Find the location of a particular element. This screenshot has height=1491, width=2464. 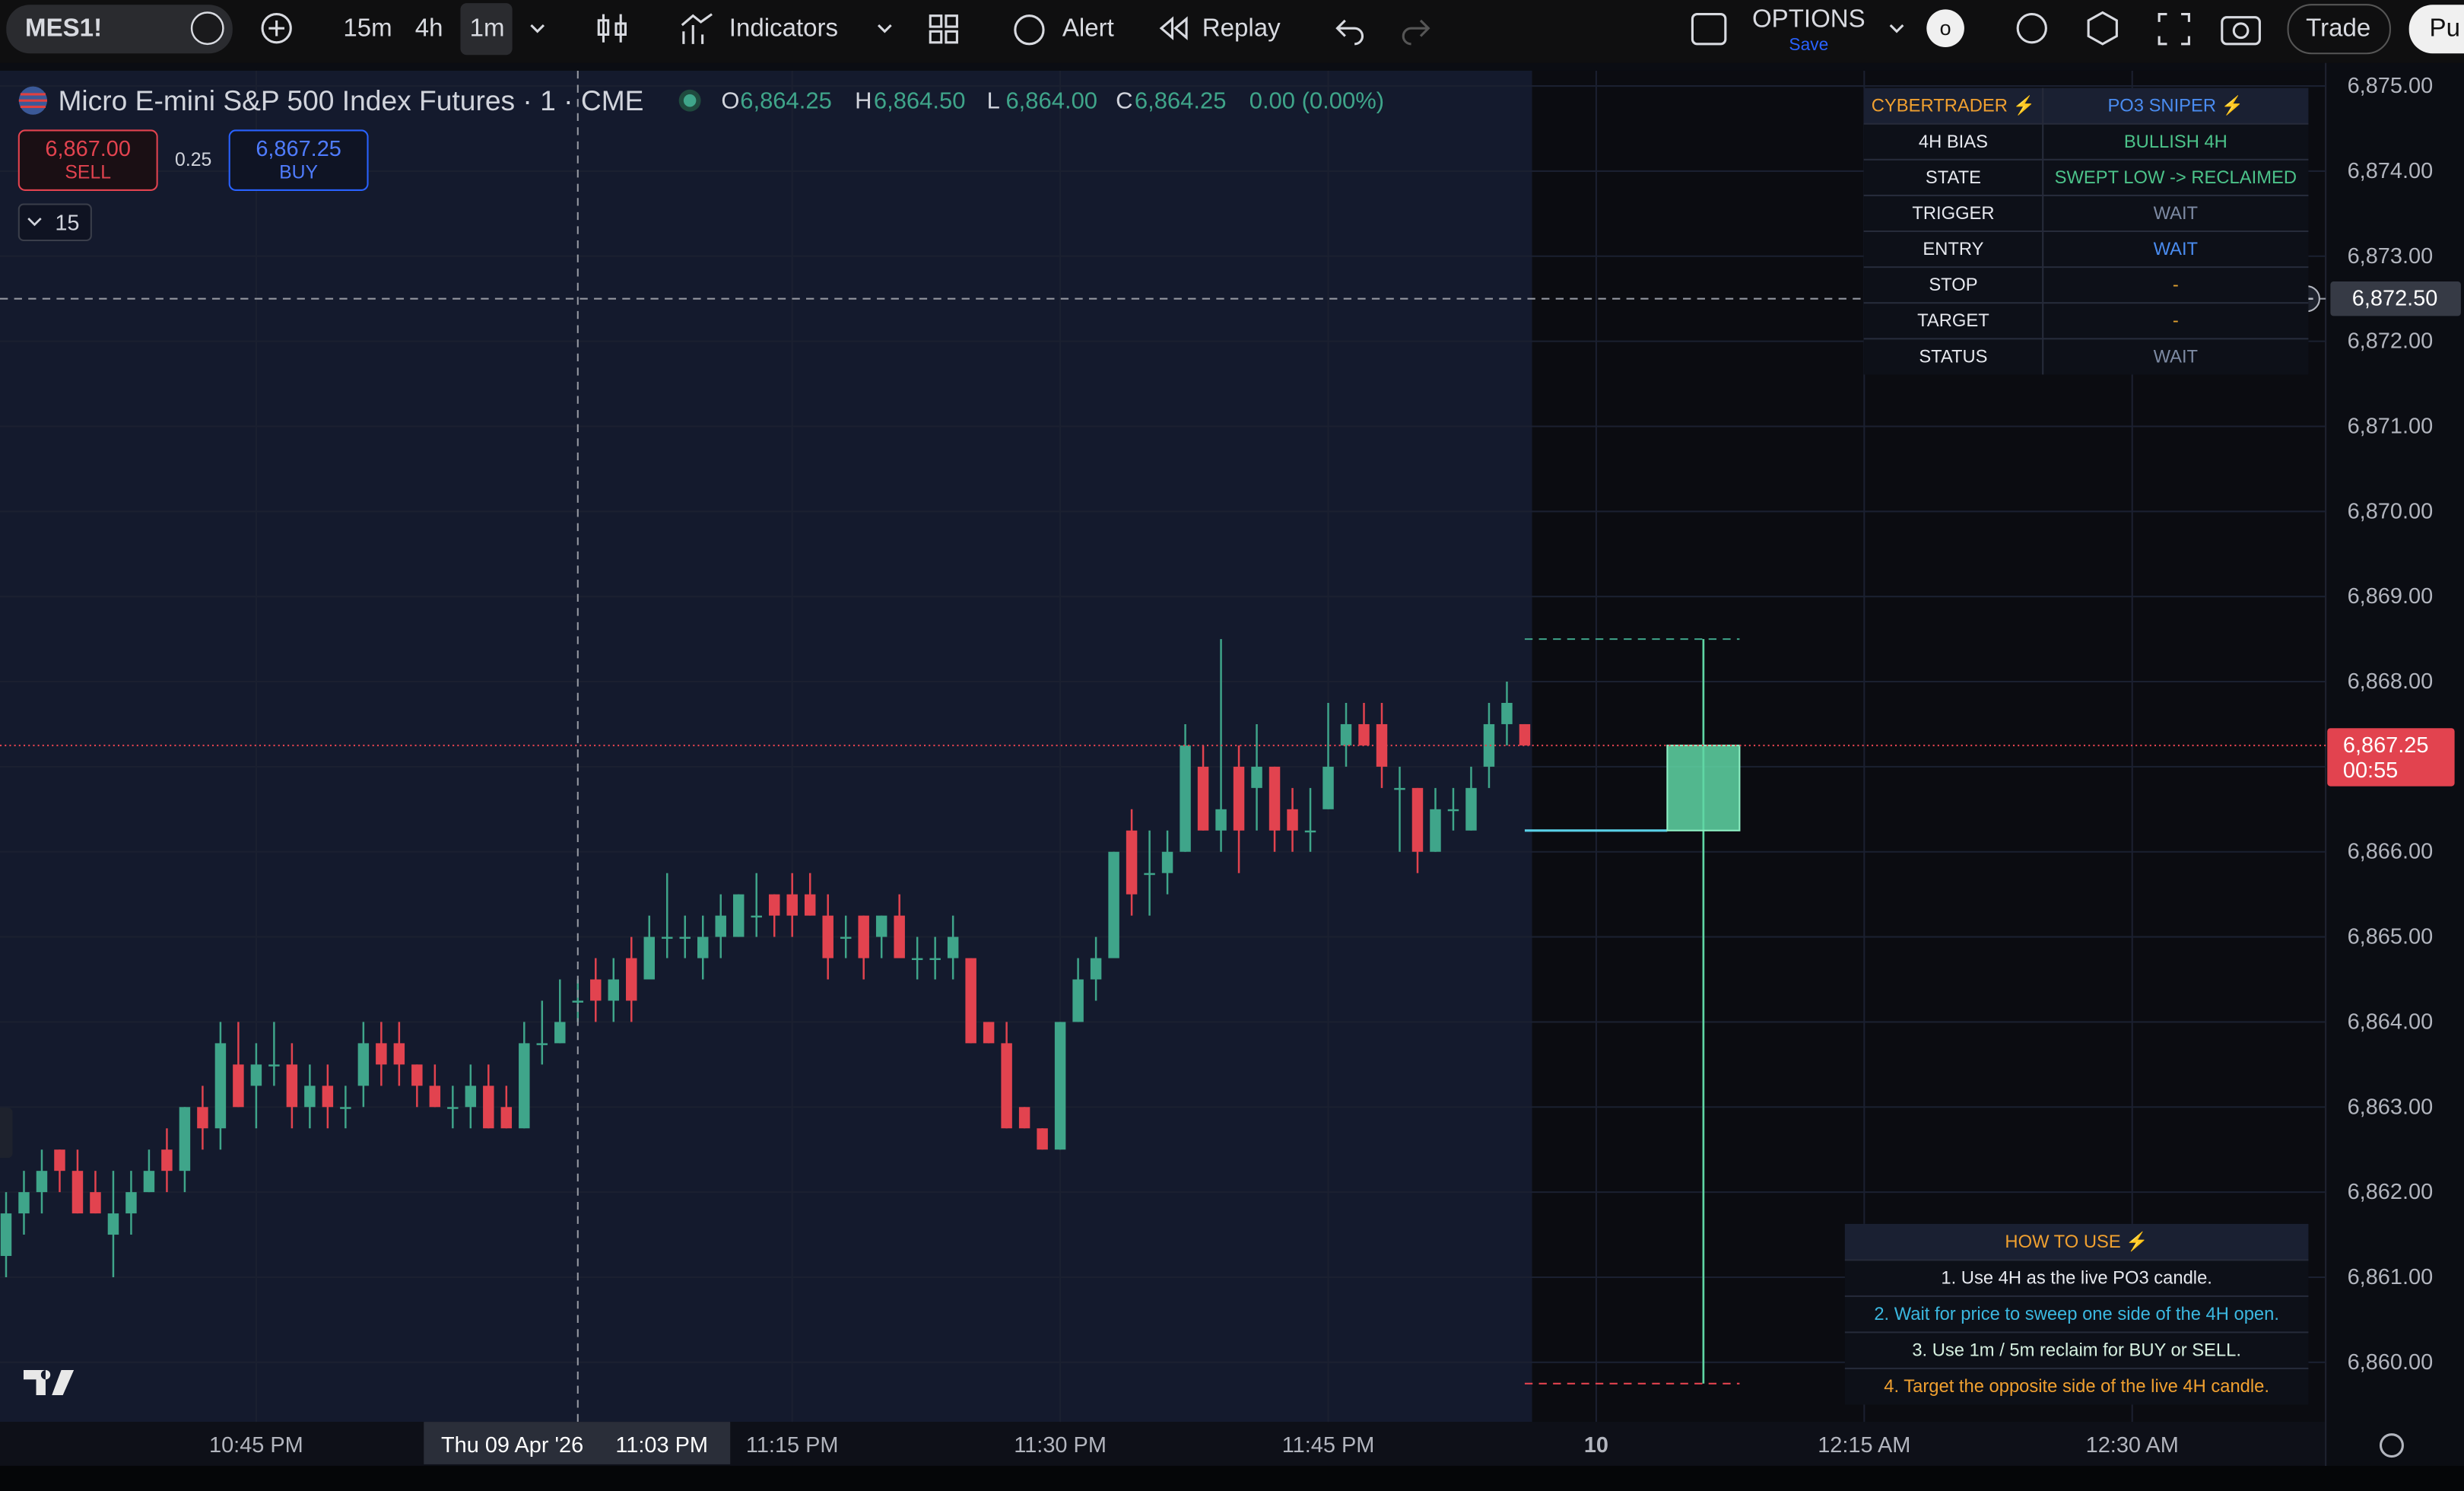

ohlc-key: C is located at coordinates (1124, 101).